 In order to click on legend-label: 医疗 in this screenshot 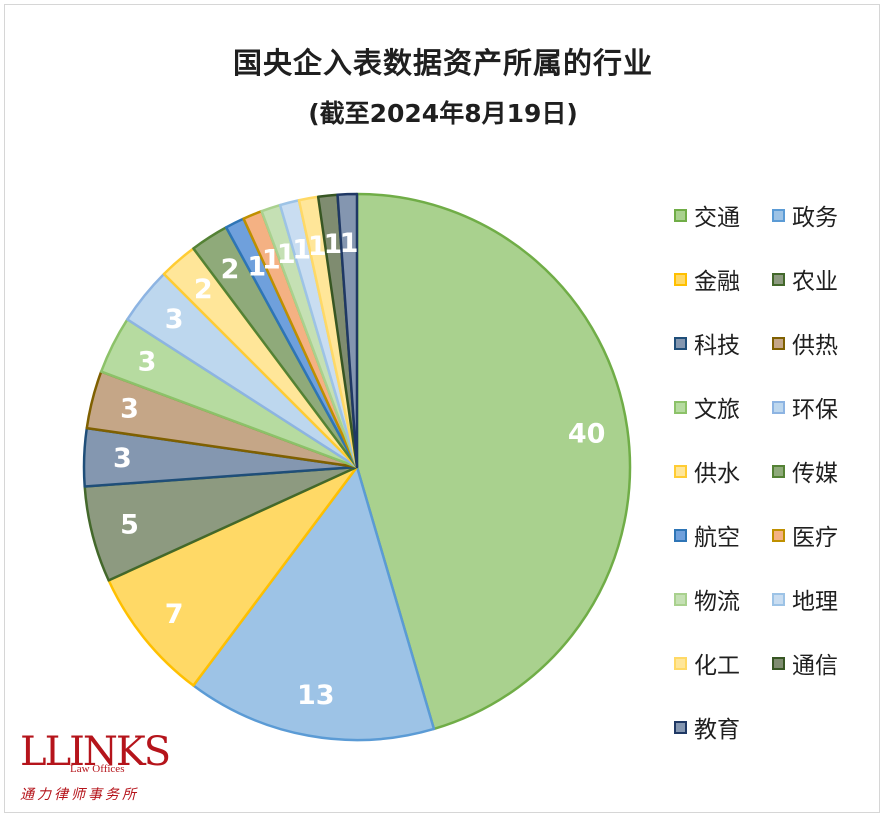, I will do `click(815, 538)`.